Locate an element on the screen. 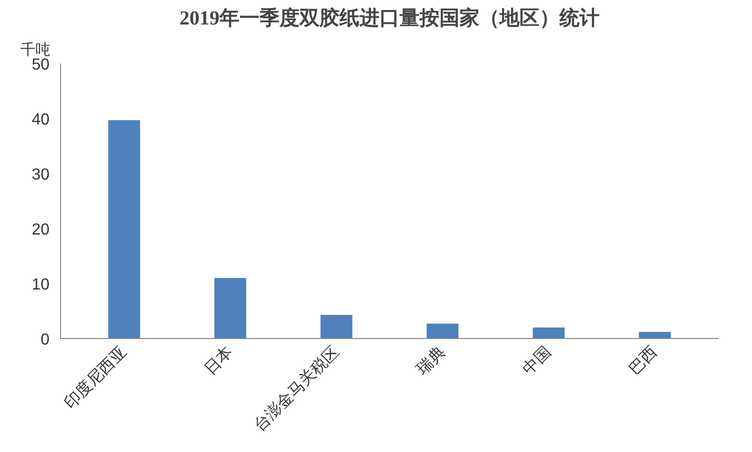 Image resolution: width=752 pixels, height=452 pixels. y-tick-label: 30 is located at coordinates (41, 175).